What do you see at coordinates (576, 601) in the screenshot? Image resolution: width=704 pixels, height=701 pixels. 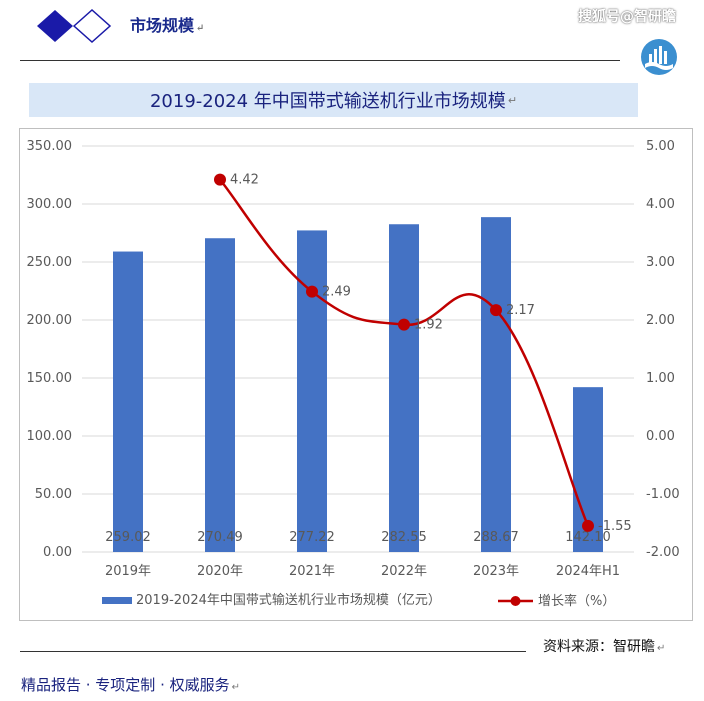 I see `legend-line-label: 增长率（%）` at bounding box center [576, 601].